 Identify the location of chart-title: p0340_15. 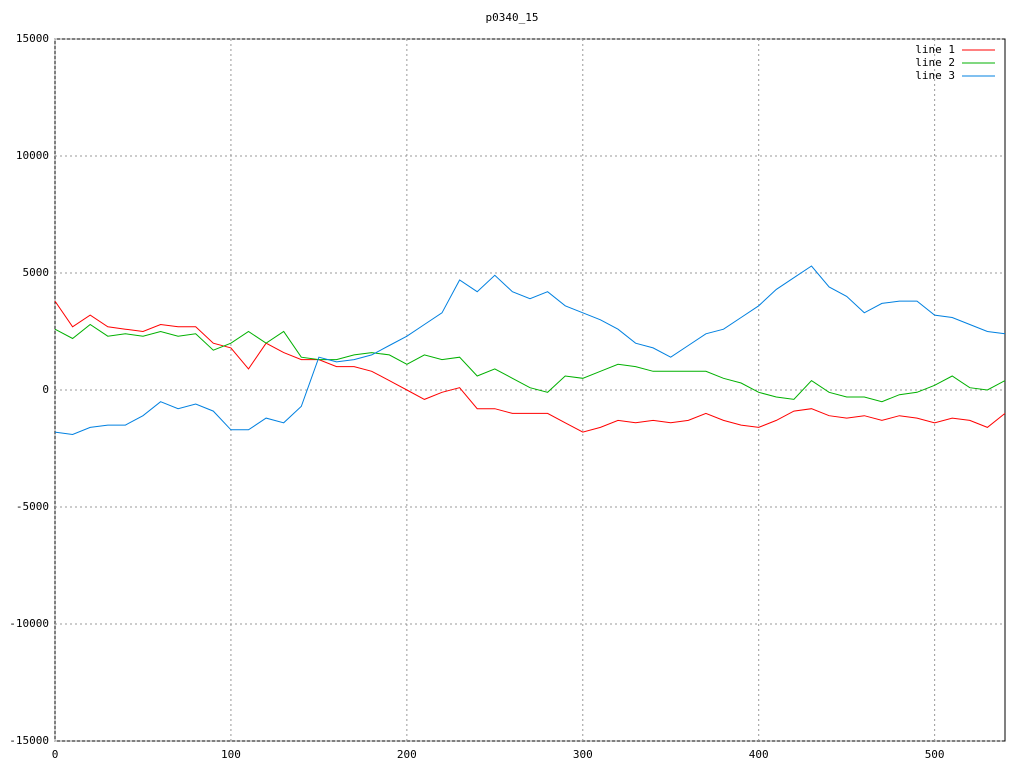
(512, 17).